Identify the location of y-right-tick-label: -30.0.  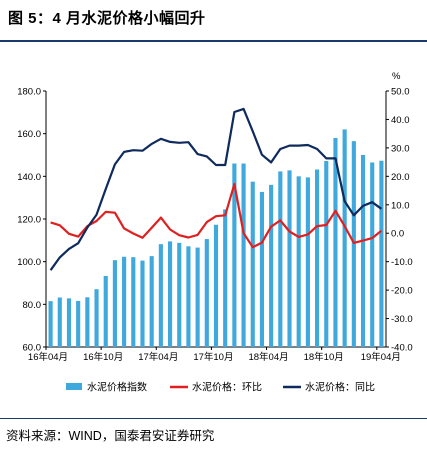
(402, 319).